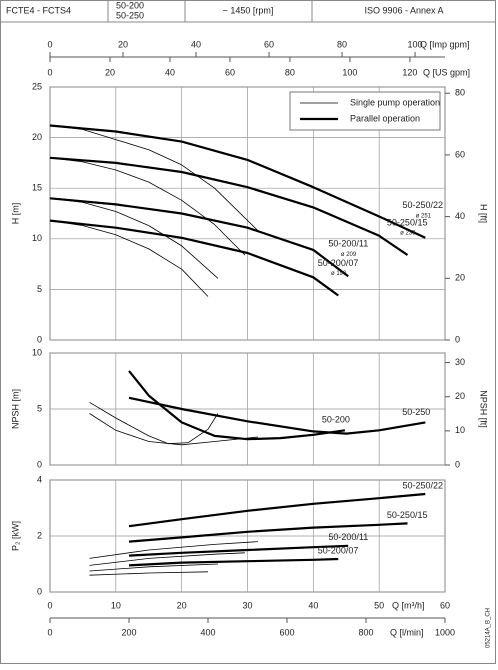  I want to click on x-tick-label: 600, so click(286, 632).